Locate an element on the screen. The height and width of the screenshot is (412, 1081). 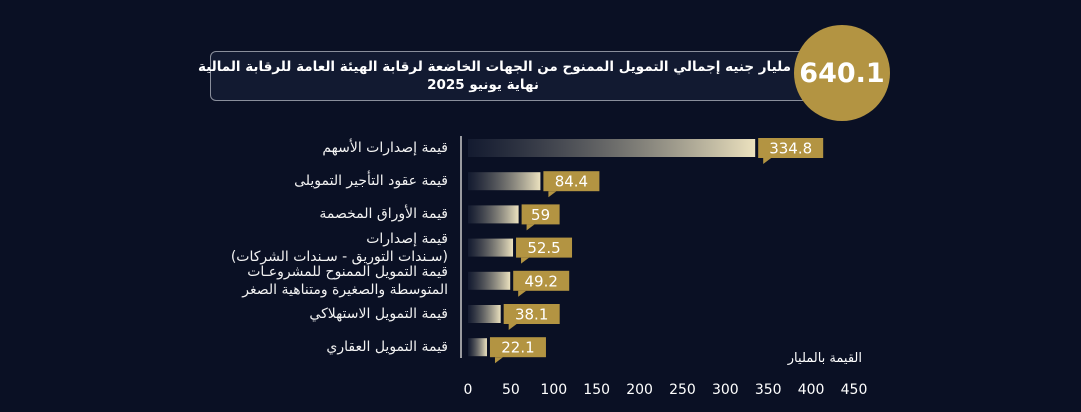
category-label: قيمة إصدارات الأسهم is located at coordinates (385, 148).